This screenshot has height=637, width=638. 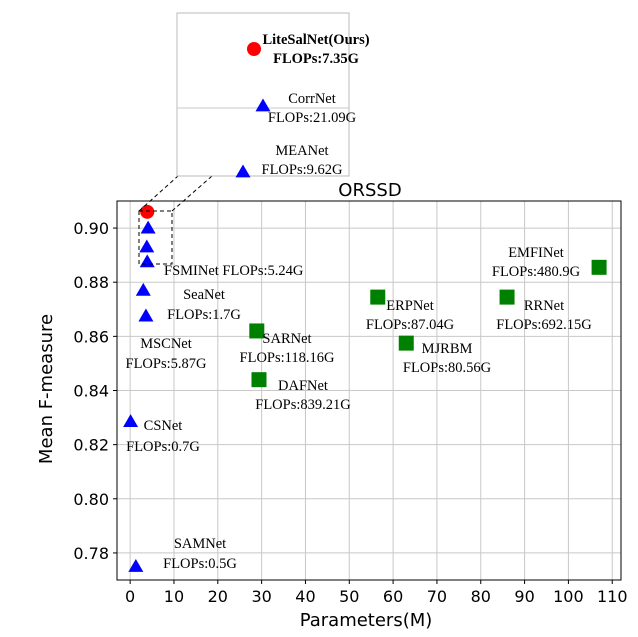 What do you see at coordinates (303, 386) in the screenshot?
I see `label-dafnet-name: DAFNet` at bounding box center [303, 386].